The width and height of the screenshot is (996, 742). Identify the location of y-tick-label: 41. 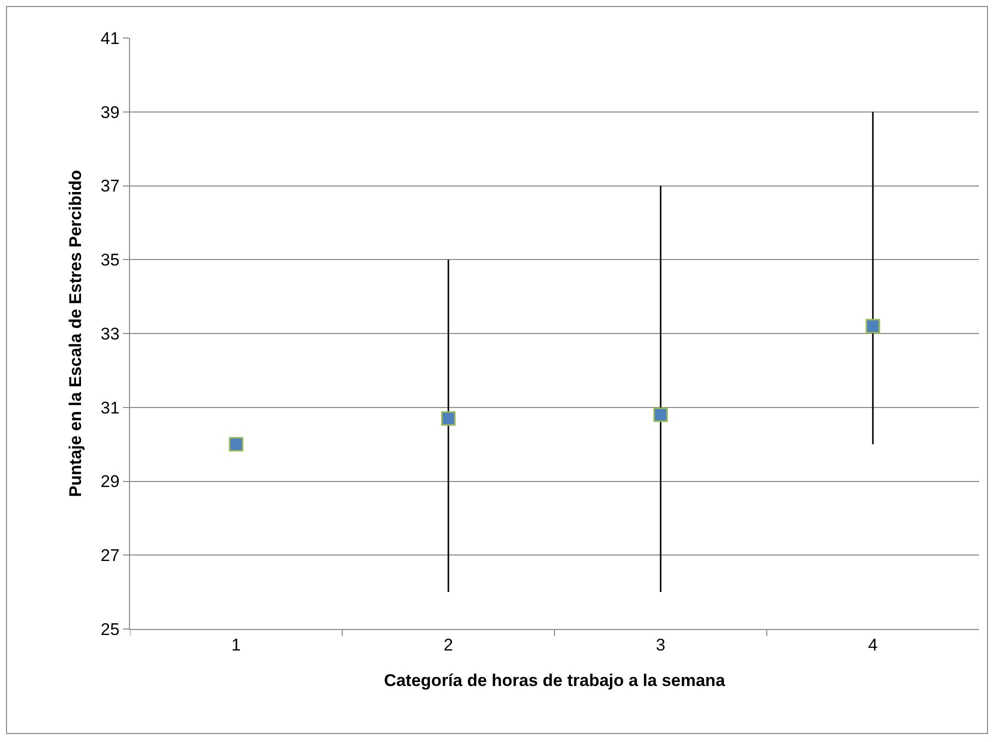
(110, 38).